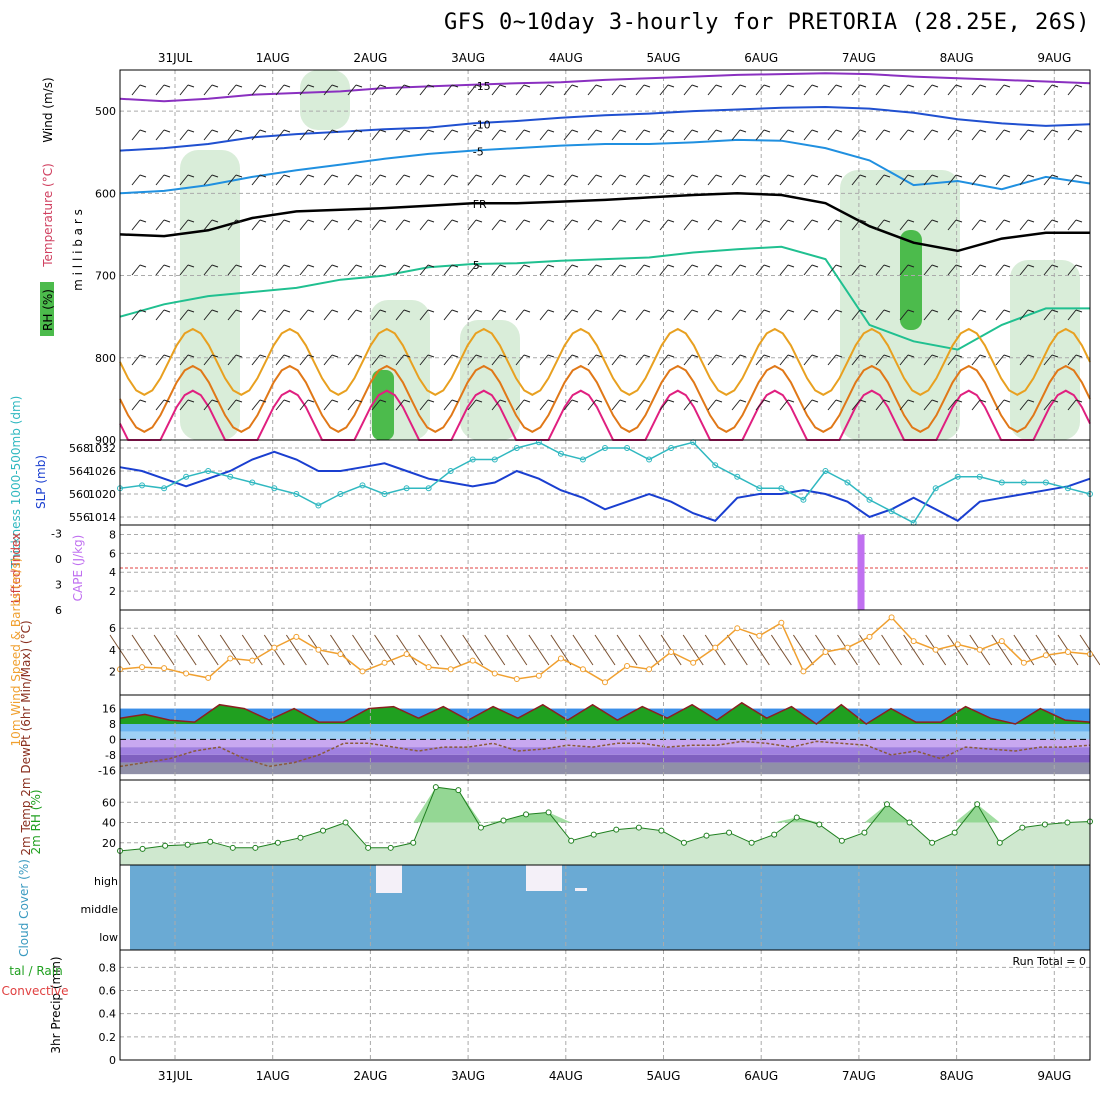  What do you see at coordinates (605, 486) in the screenshot?
I see `series-slp` at bounding box center [605, 486].